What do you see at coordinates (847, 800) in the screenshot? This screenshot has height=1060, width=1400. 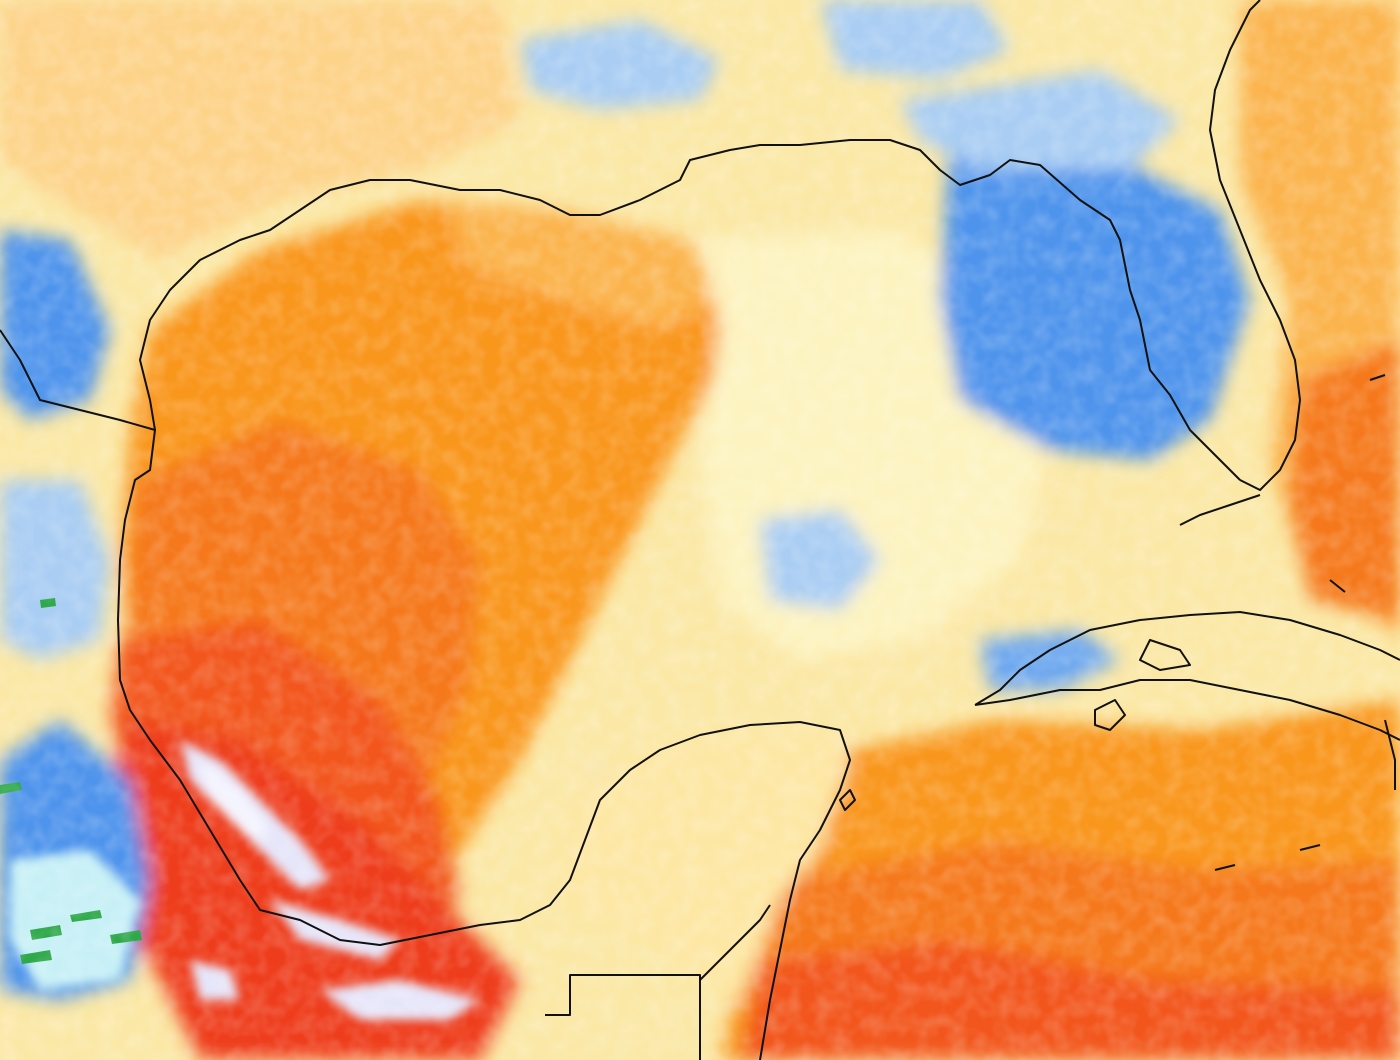 I see `cozumel` at bounding box center [847, 800].